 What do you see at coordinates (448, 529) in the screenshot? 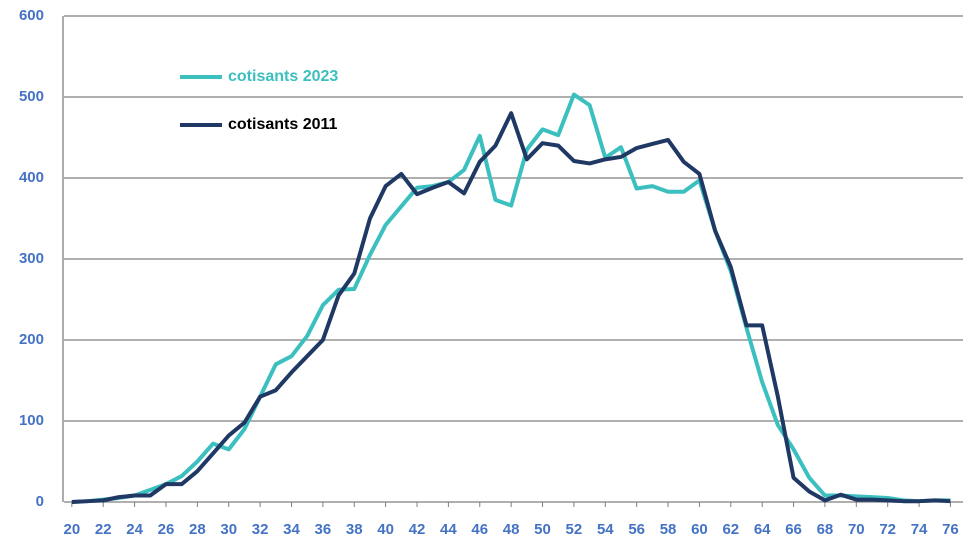
I see `x-tick-label: 44` at bounding box center [448, 529].